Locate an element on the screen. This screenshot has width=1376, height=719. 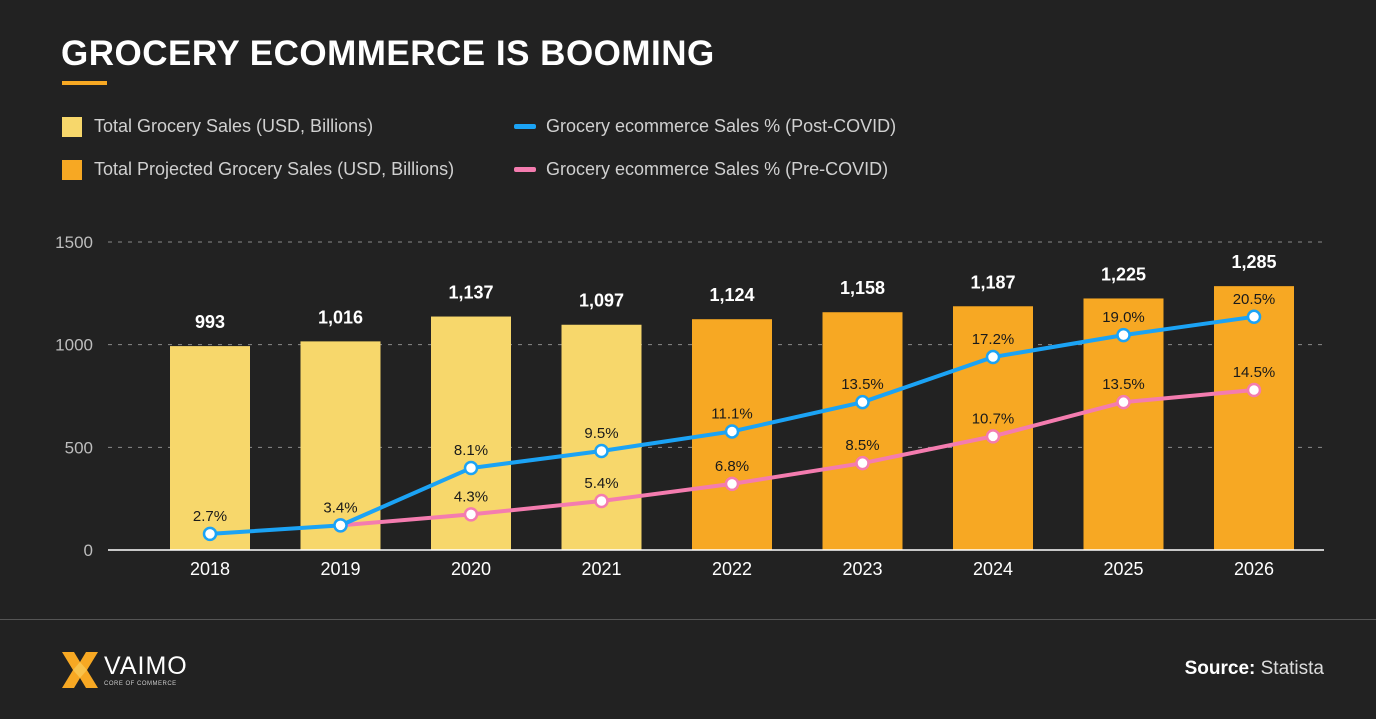
source-label: Source: is located at coordinates (1220, 668).